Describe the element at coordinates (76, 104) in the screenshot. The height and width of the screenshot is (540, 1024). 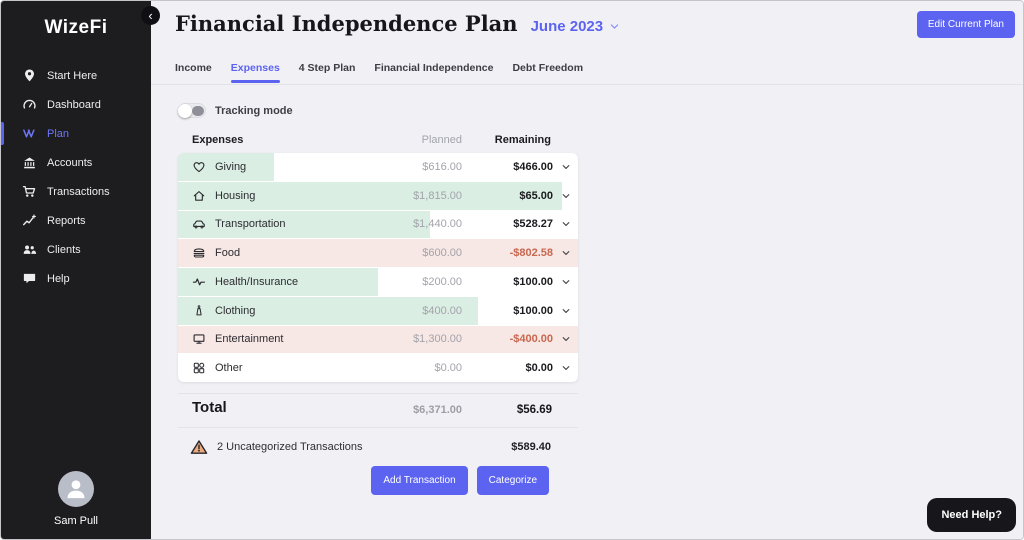
I see `sidebar-item-dashboard: Dashboard` at that location.